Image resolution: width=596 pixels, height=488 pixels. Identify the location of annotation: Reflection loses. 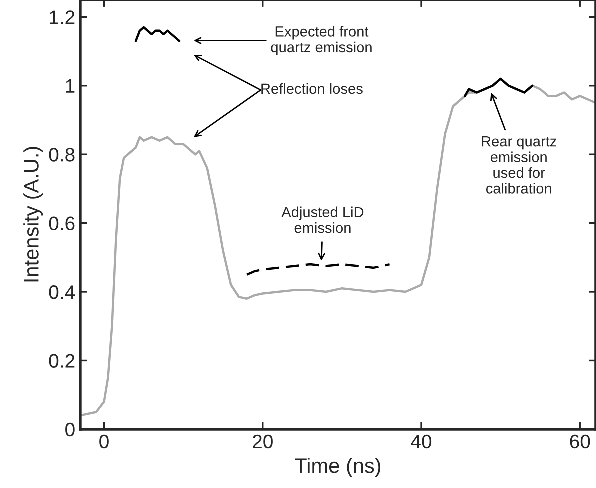
(312, 88).